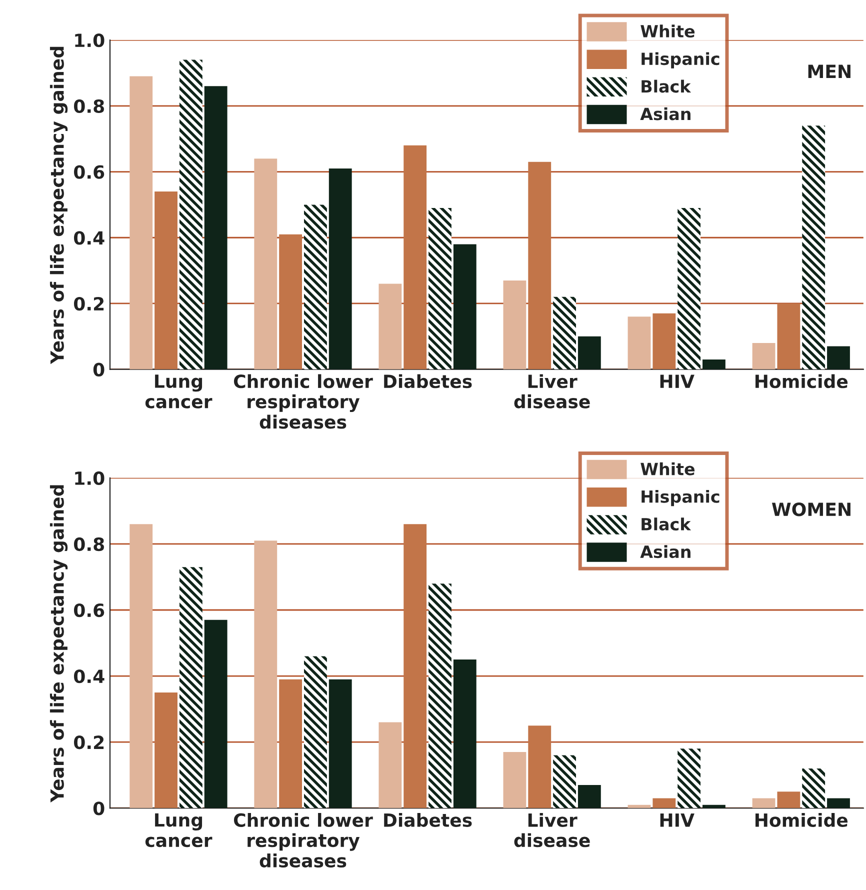 The image size is (866, 890). I want to click on annotation: MEN, so click(829, 71).